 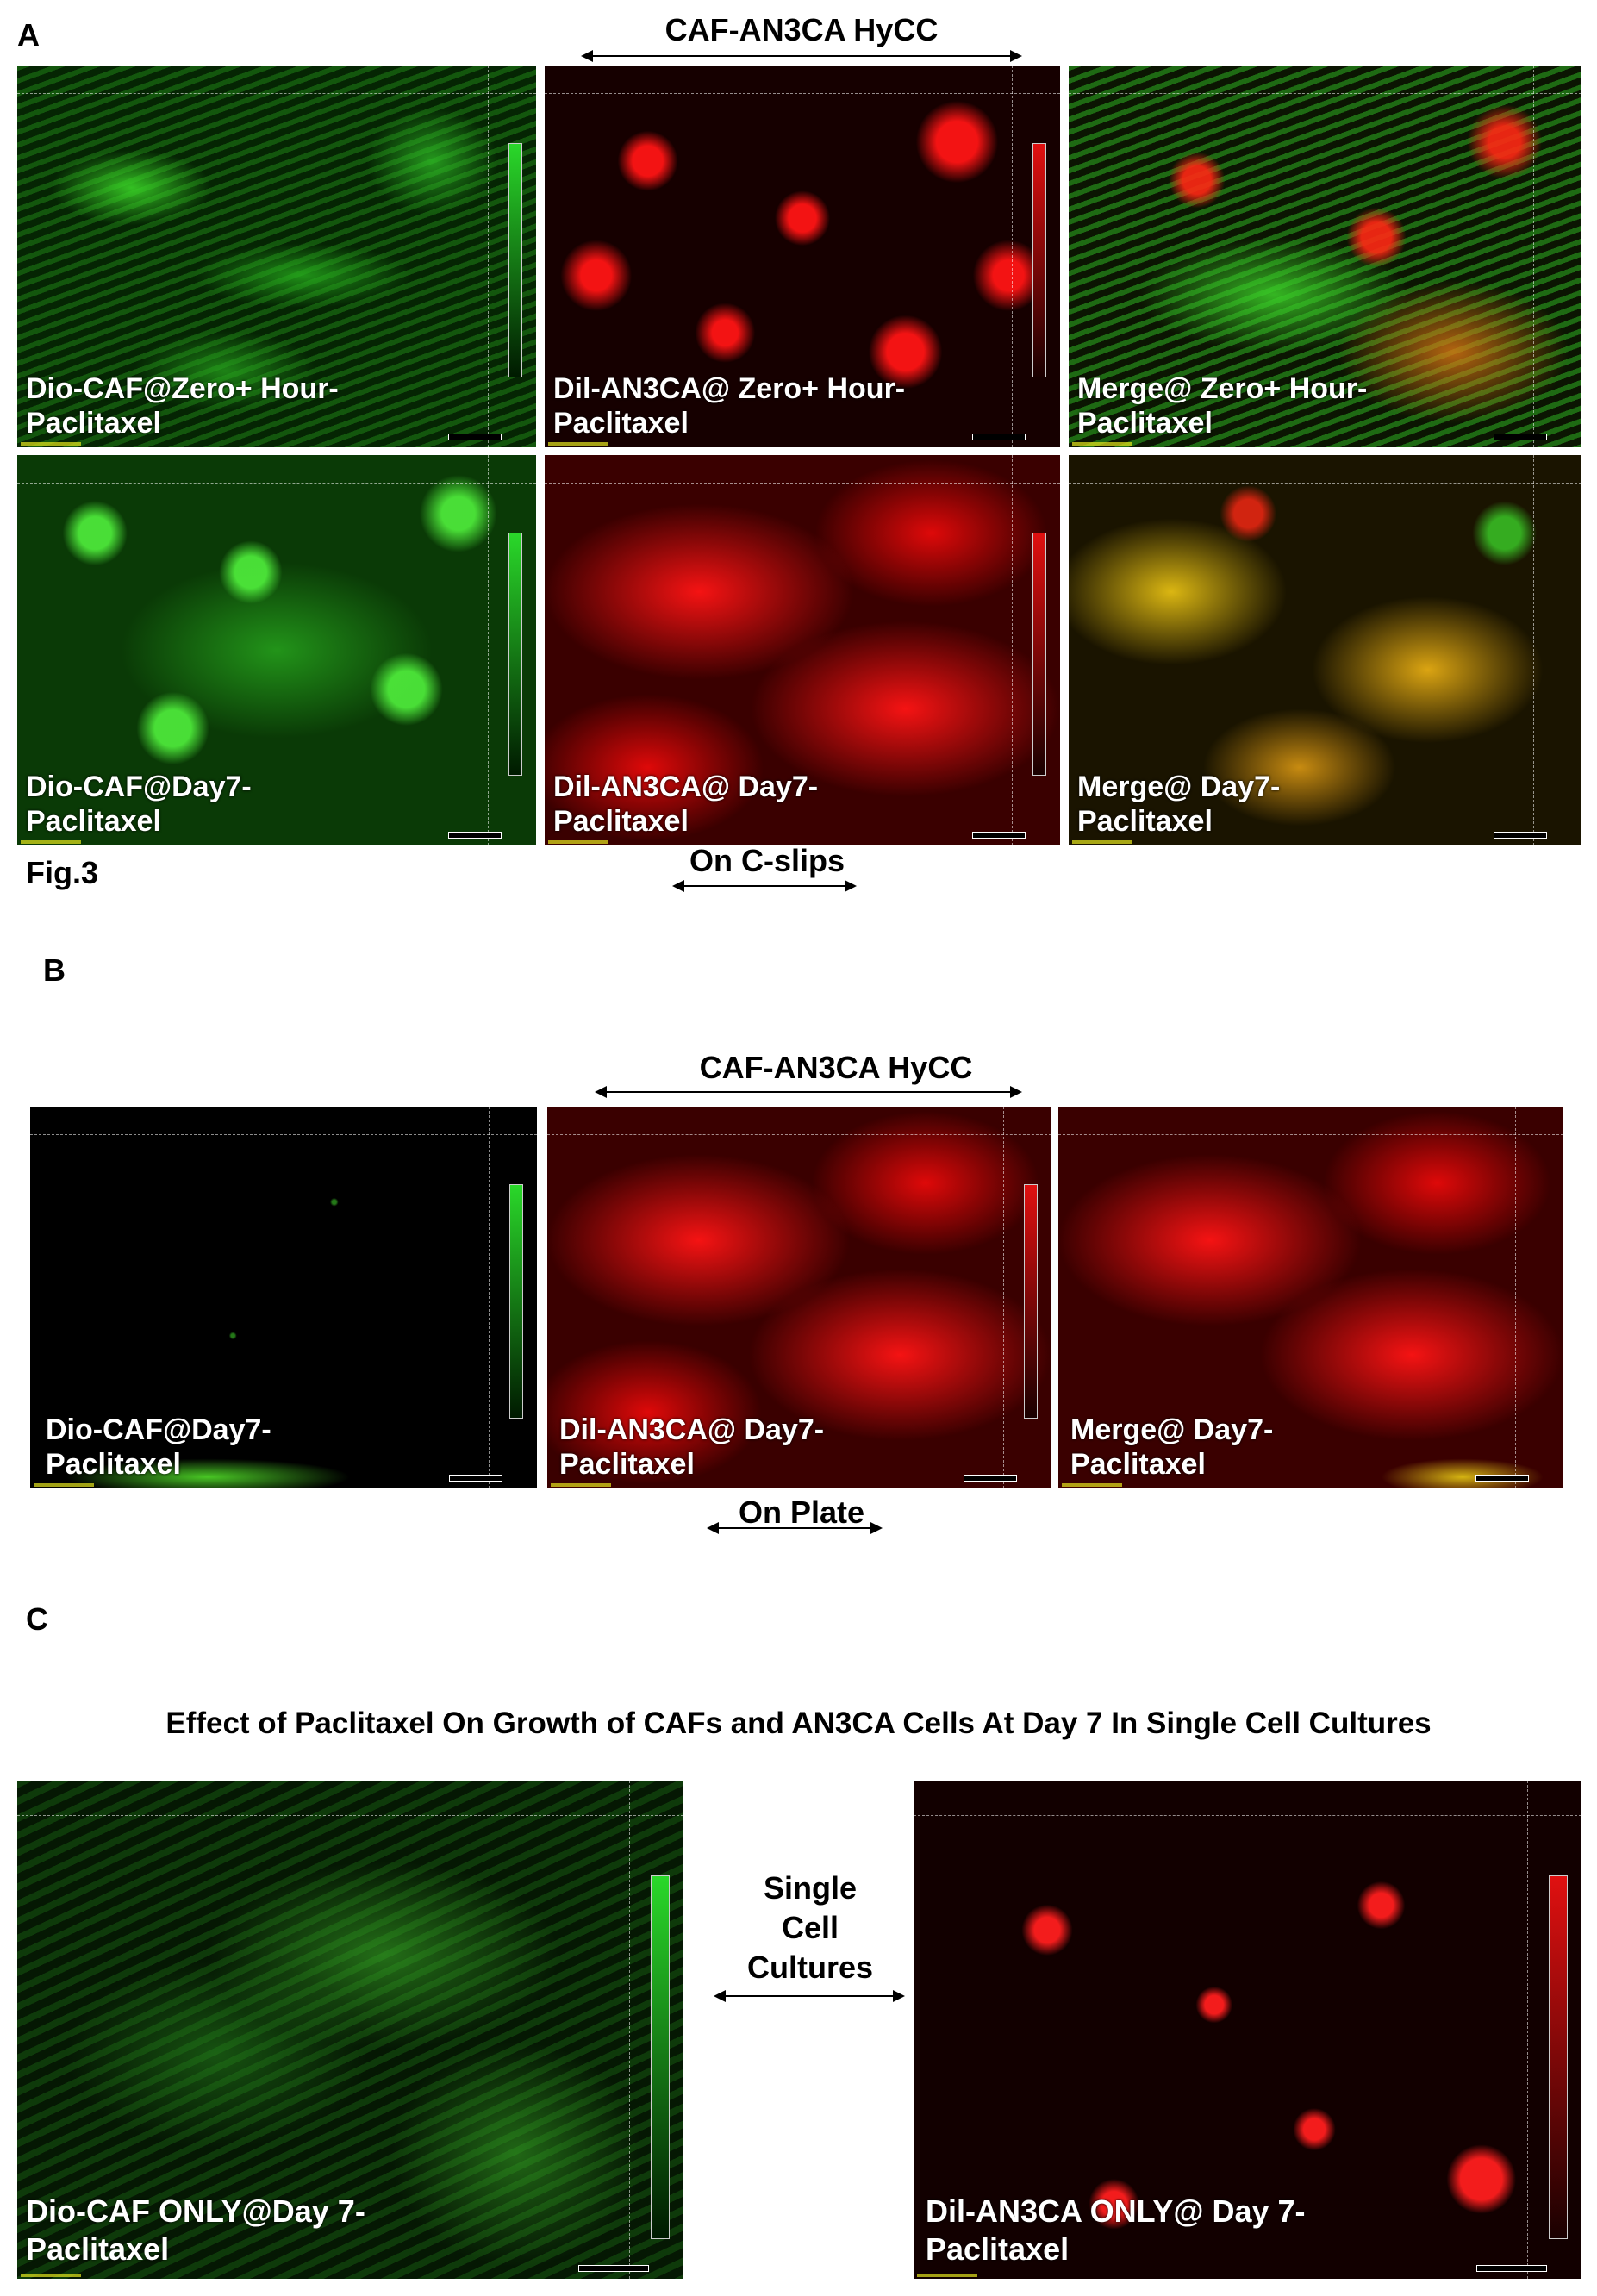 I want to click on image-a-dil-an3ca-zero: Dil-AN3CA@ Zero+ Hour- Paclitaxel, so click(x=802, y=256).